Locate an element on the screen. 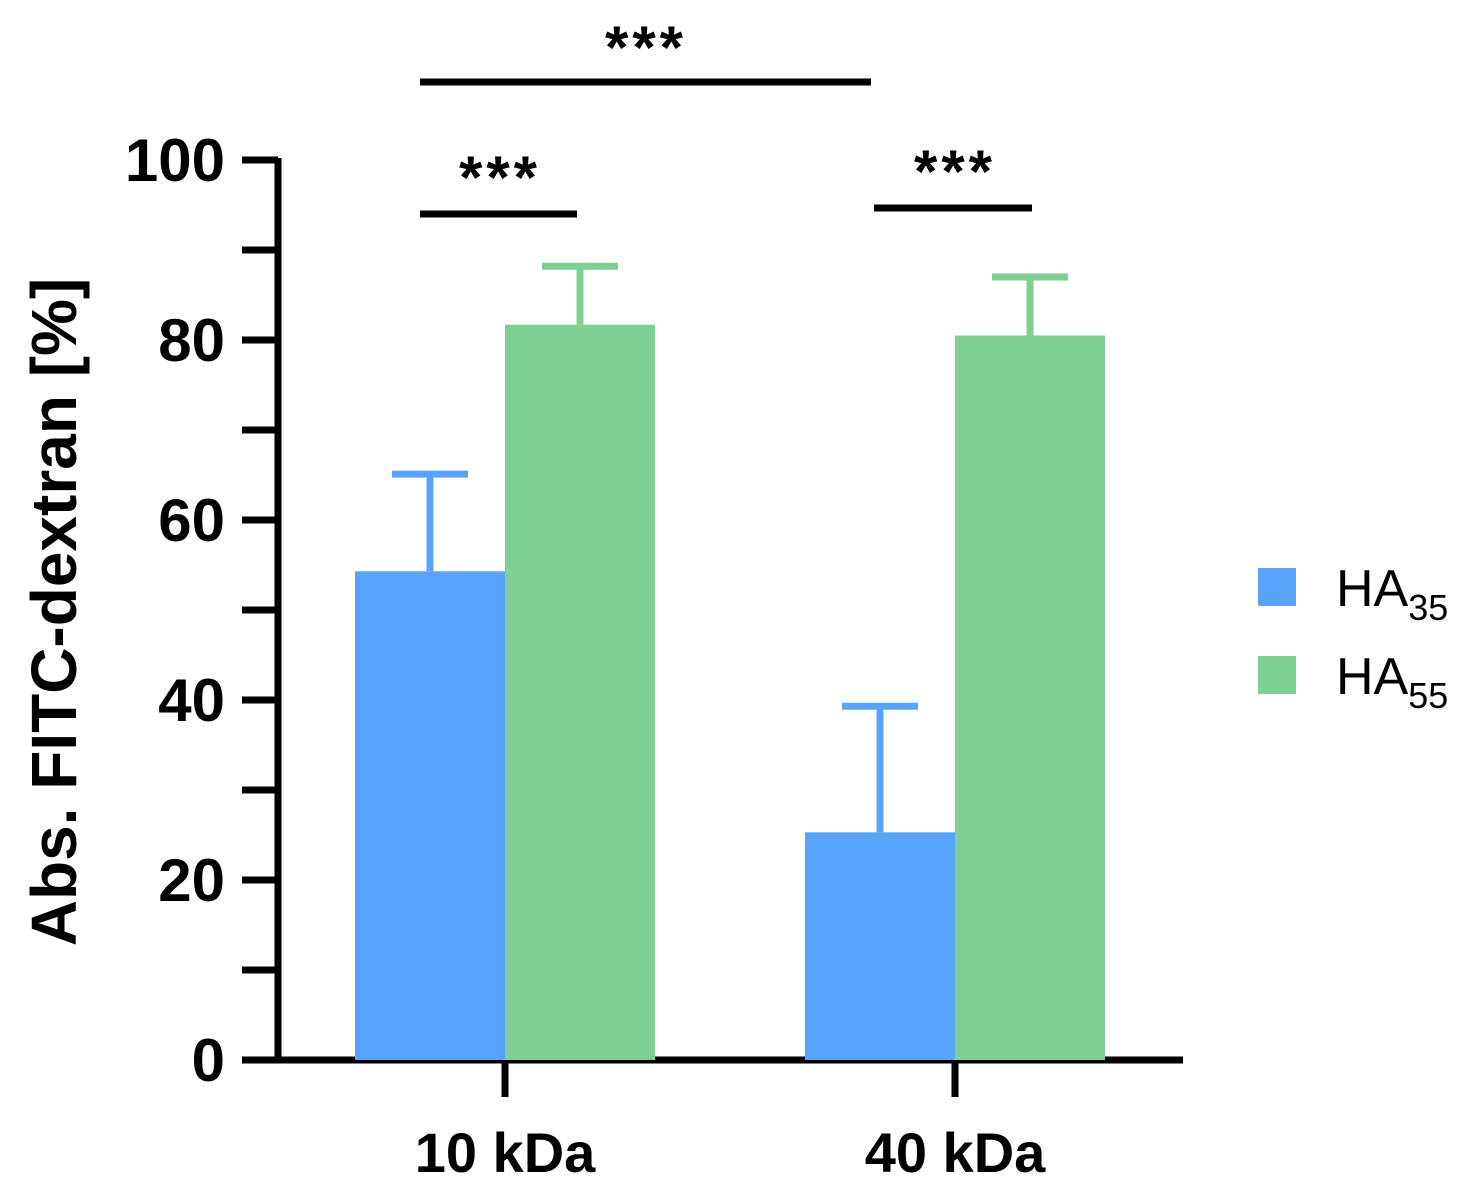 Image resolution: width=1481 pixels, height=1189 pixels. legend-label-ha55-sub: 55 is located at coordinates (1428, 695).